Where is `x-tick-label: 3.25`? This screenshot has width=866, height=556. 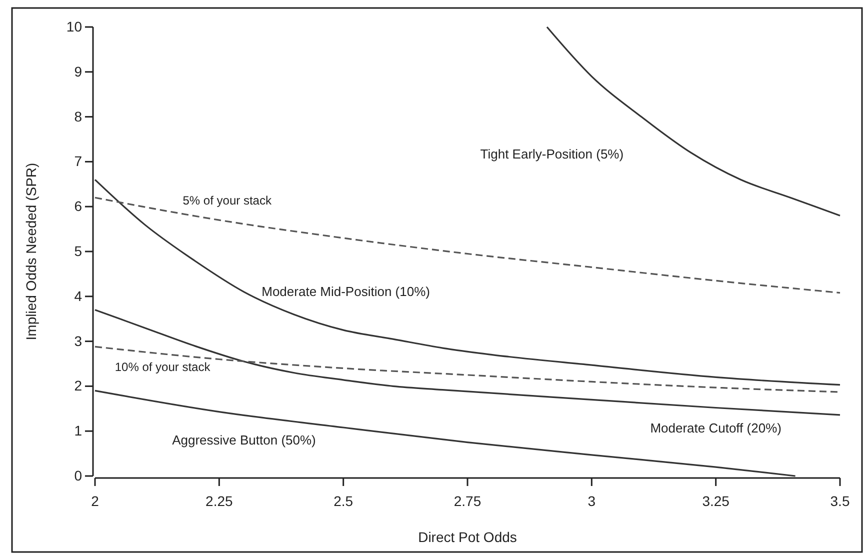 x-tick-label: 3.25 is located at coordinates (716, 500).